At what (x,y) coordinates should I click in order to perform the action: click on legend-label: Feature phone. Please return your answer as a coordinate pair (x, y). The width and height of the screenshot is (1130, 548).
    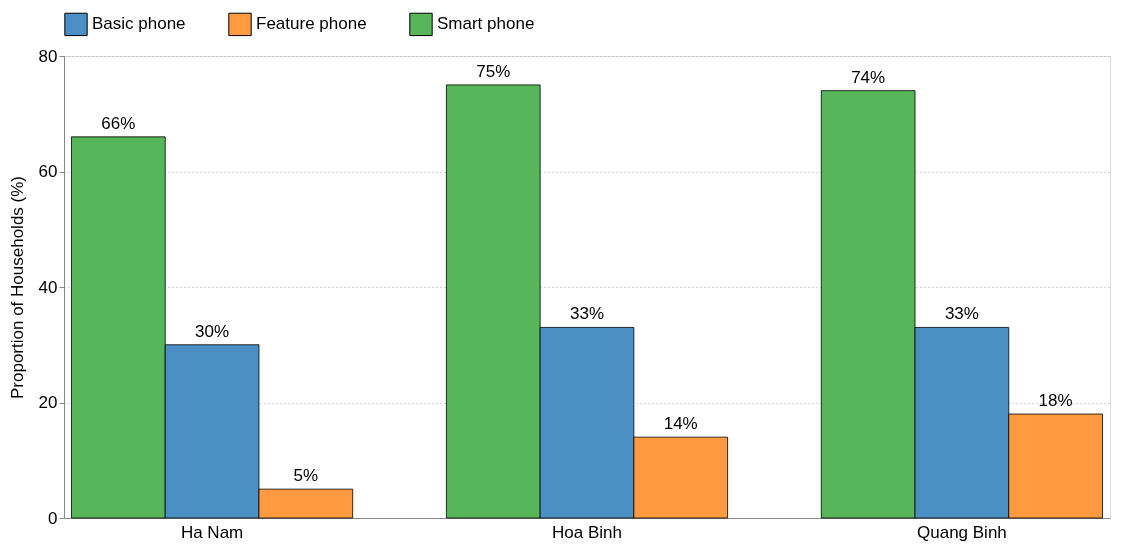
    Looking at the image, I should click on (311, 24).